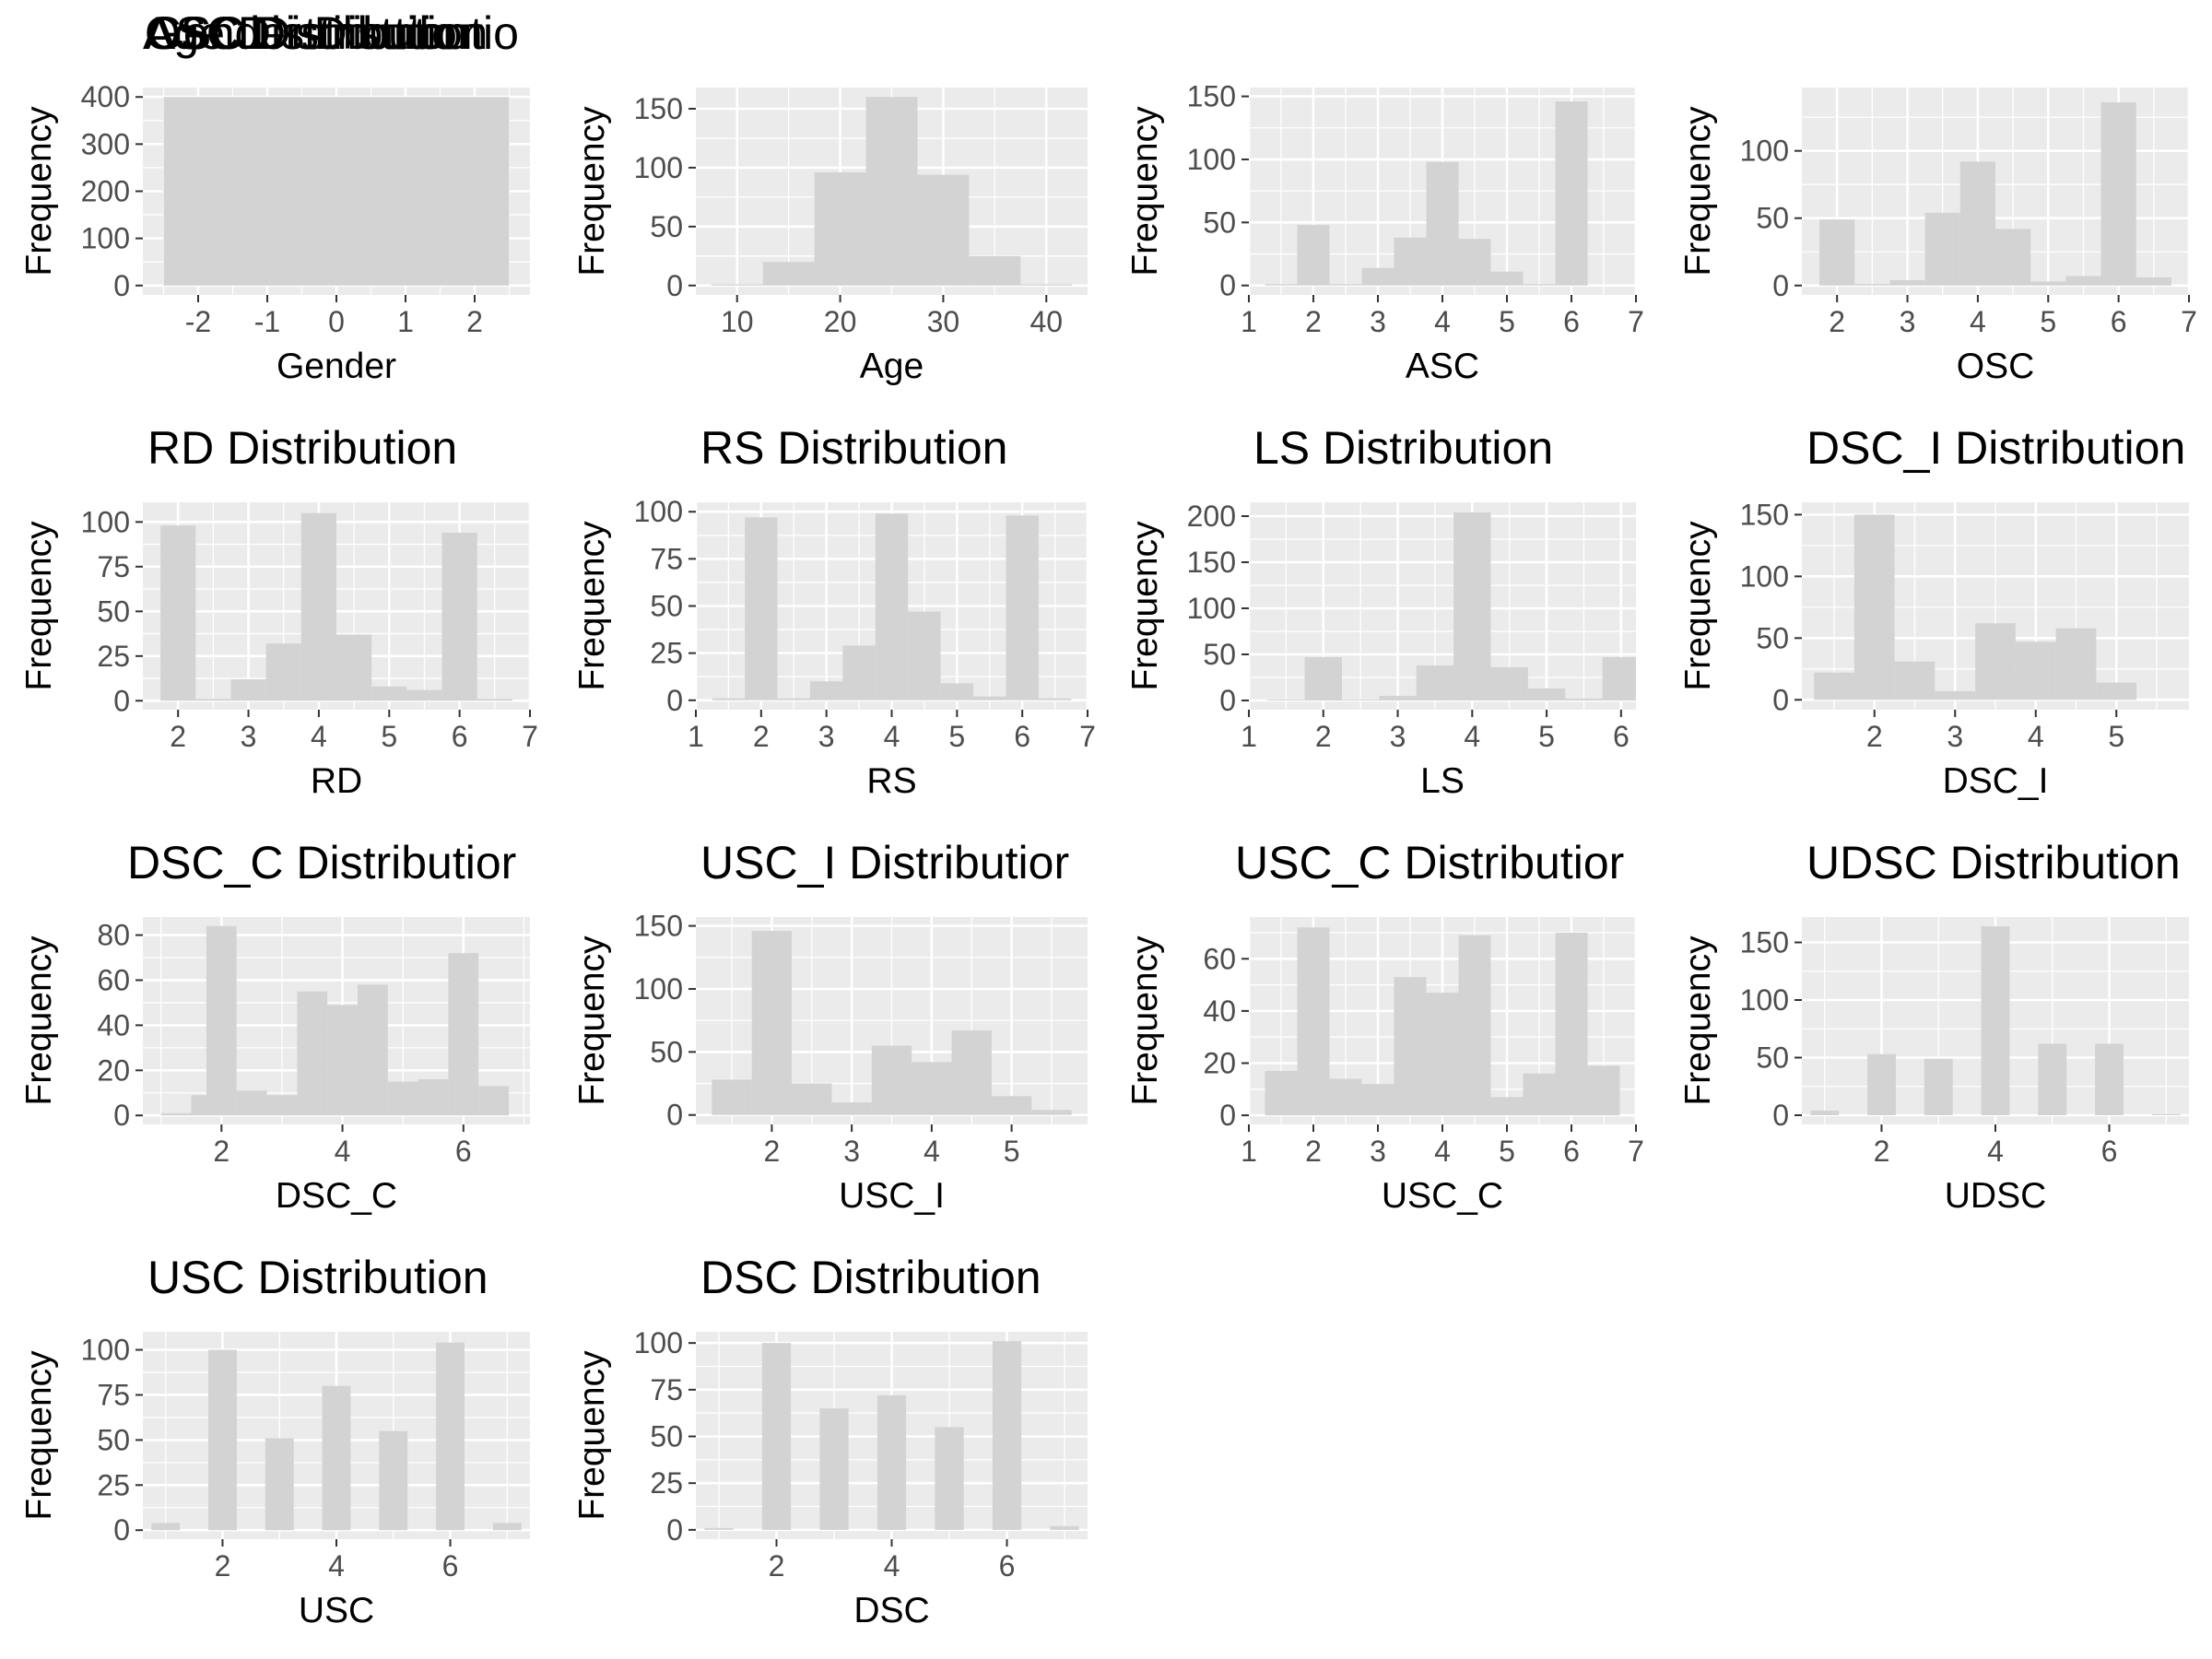 Image resolution: width=2212 pixels, height=1659 pixels. I want to click on x-tick-label: -2, so click(198, 321).